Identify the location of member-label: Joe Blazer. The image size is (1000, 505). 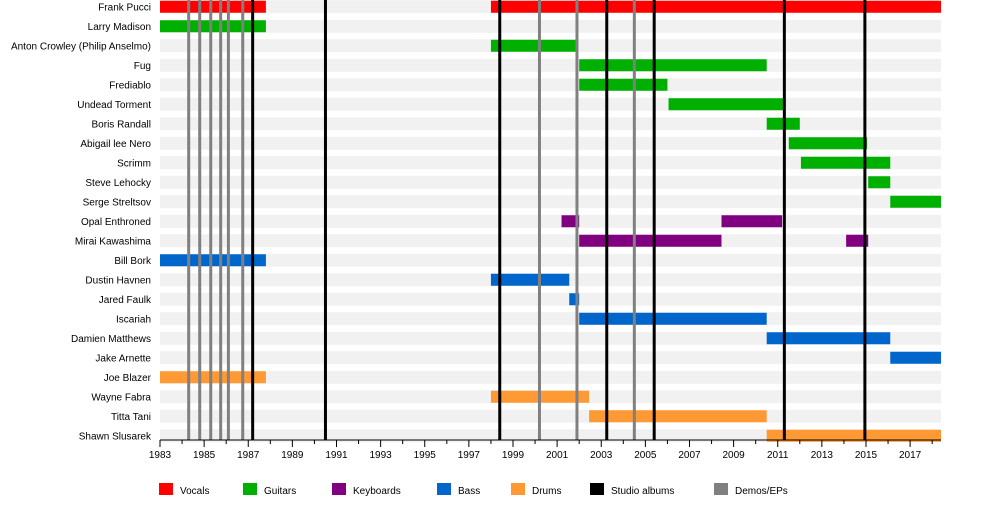
(128, 378).